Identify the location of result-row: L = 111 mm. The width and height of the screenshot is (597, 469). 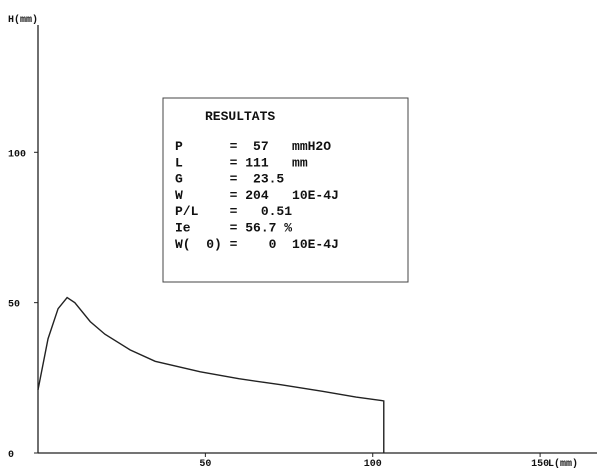
(241, 162).